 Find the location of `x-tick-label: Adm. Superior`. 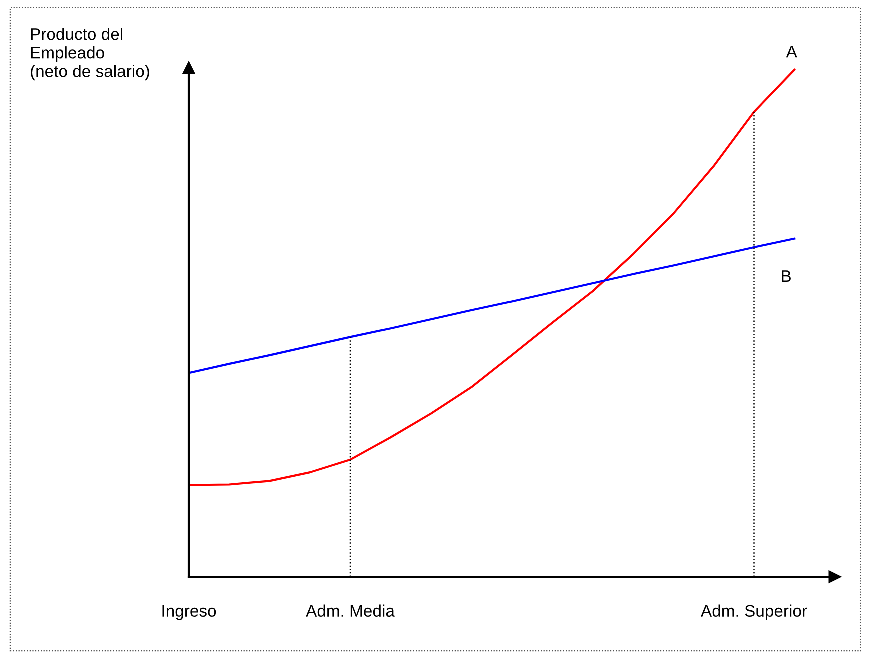

x-tick-label: Adm. Superior is located at coordinates (754, 612).